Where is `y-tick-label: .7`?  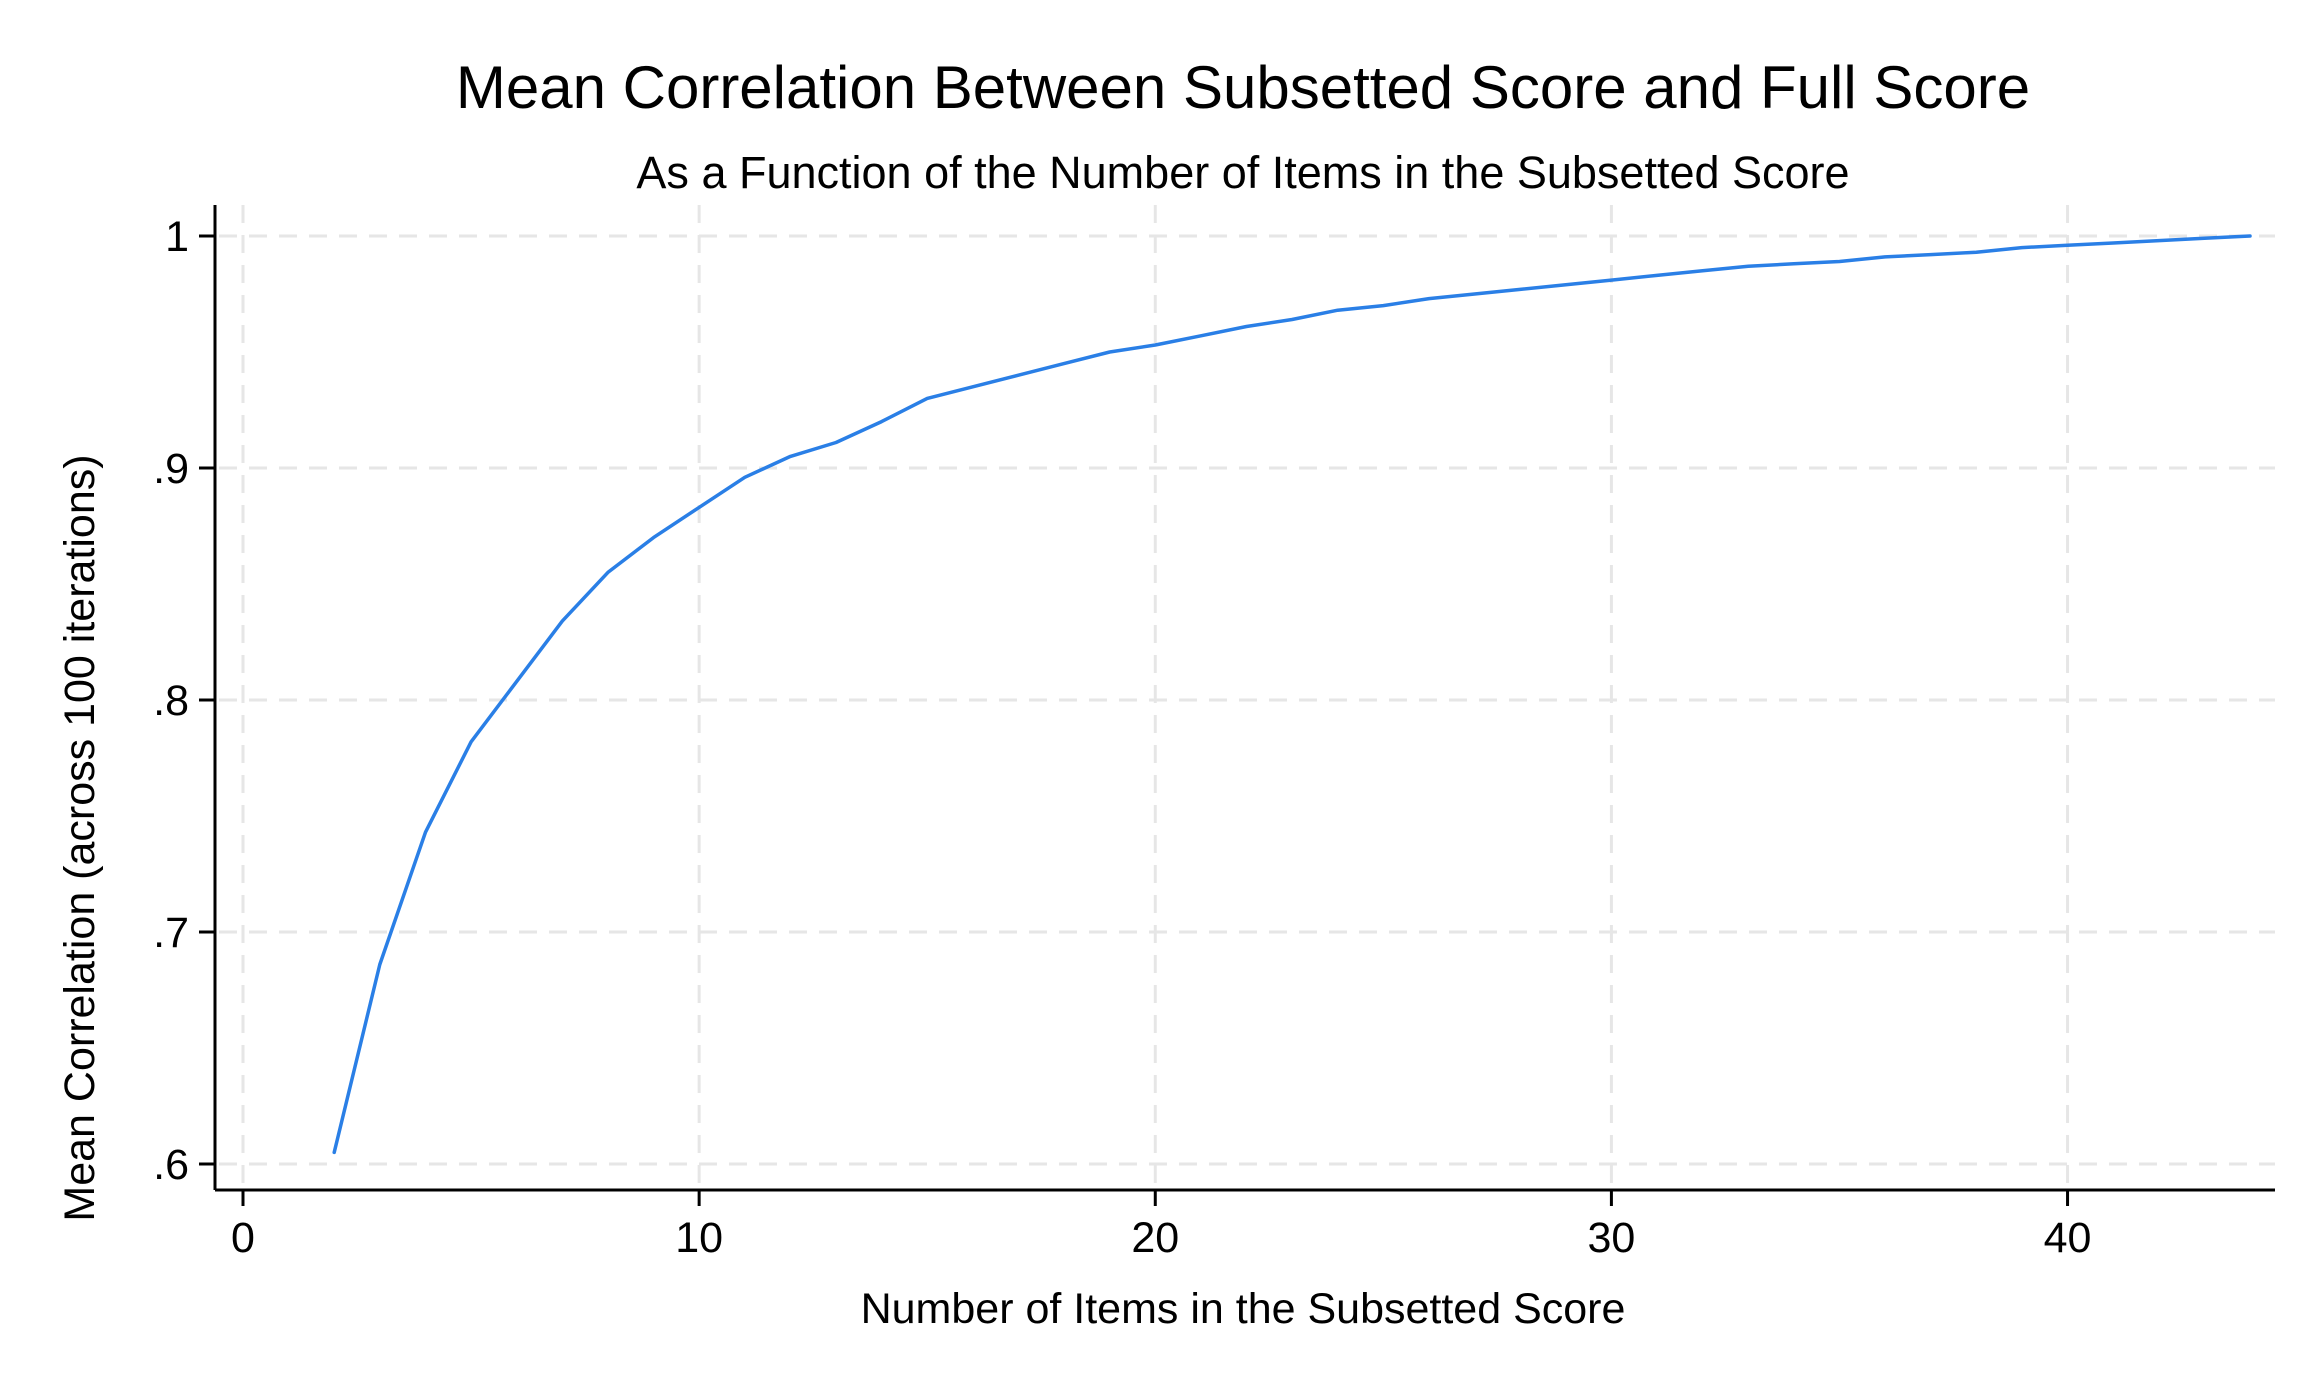 y-tick-label: .7 is located at coordinates (171, 933).